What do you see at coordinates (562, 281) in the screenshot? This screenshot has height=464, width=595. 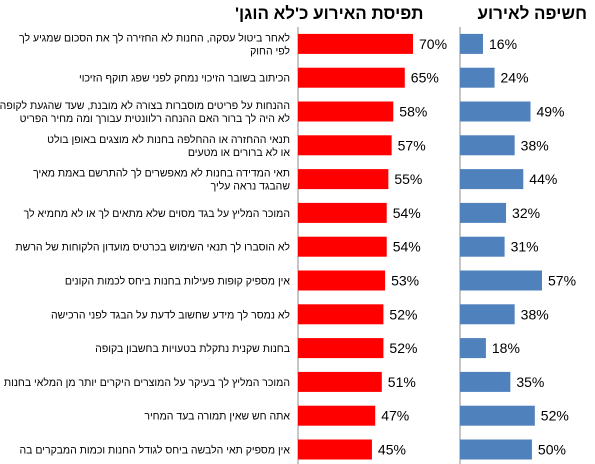 I see `exposure-value-label: 57%` at bounding box center [562, 281].